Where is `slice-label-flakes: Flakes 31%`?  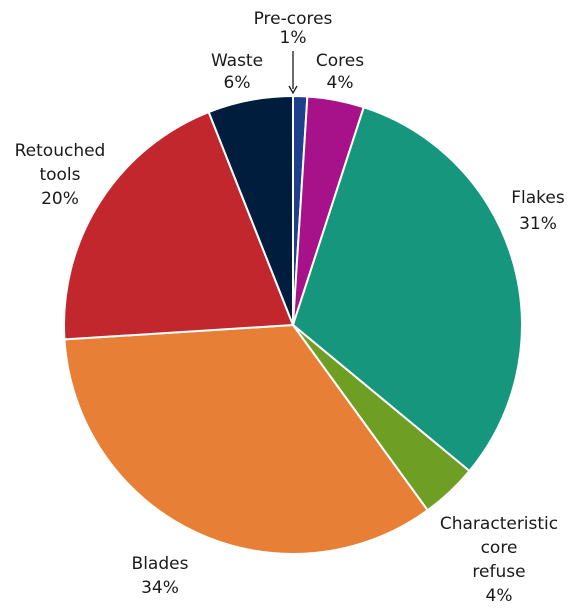
slice-label-flakes: Flakes 31% is located at coordinates (538, 211).